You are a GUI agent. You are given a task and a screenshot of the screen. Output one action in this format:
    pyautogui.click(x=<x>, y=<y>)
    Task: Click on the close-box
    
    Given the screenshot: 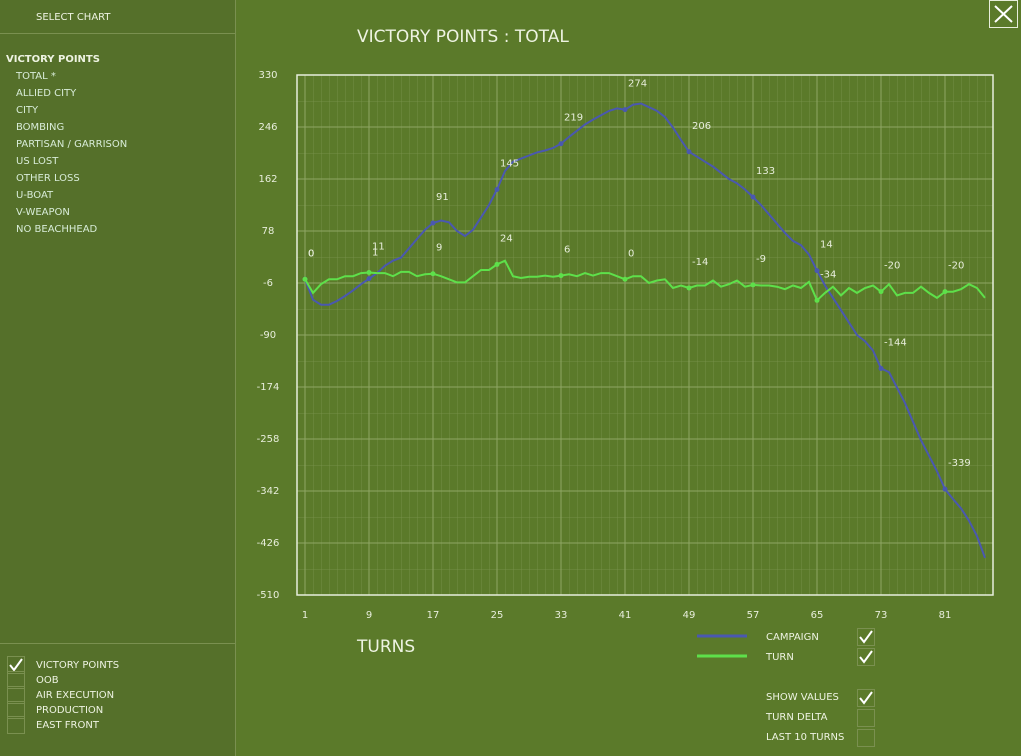 What is the action you would take?
    pyautogui.click(x=1003, y=14)
    